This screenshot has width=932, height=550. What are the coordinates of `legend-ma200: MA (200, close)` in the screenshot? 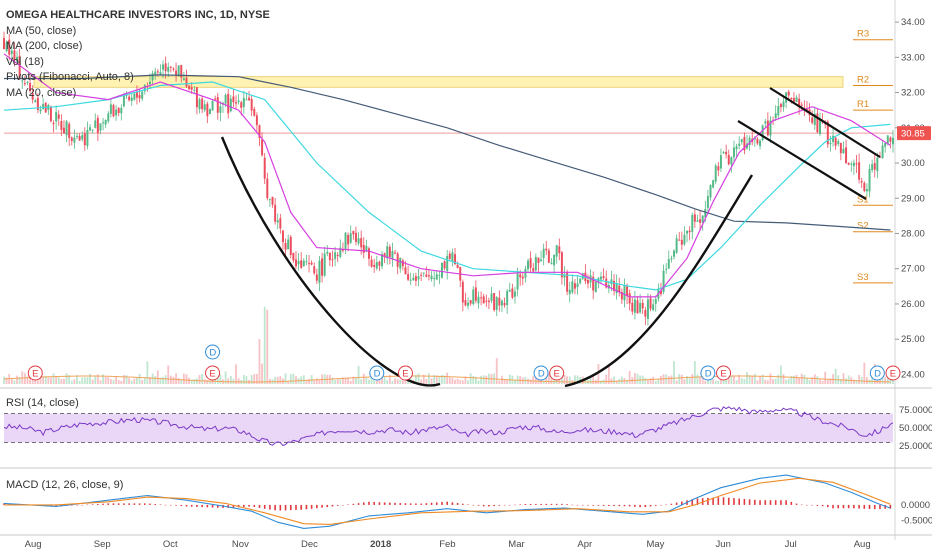 It's located at (44, 46).